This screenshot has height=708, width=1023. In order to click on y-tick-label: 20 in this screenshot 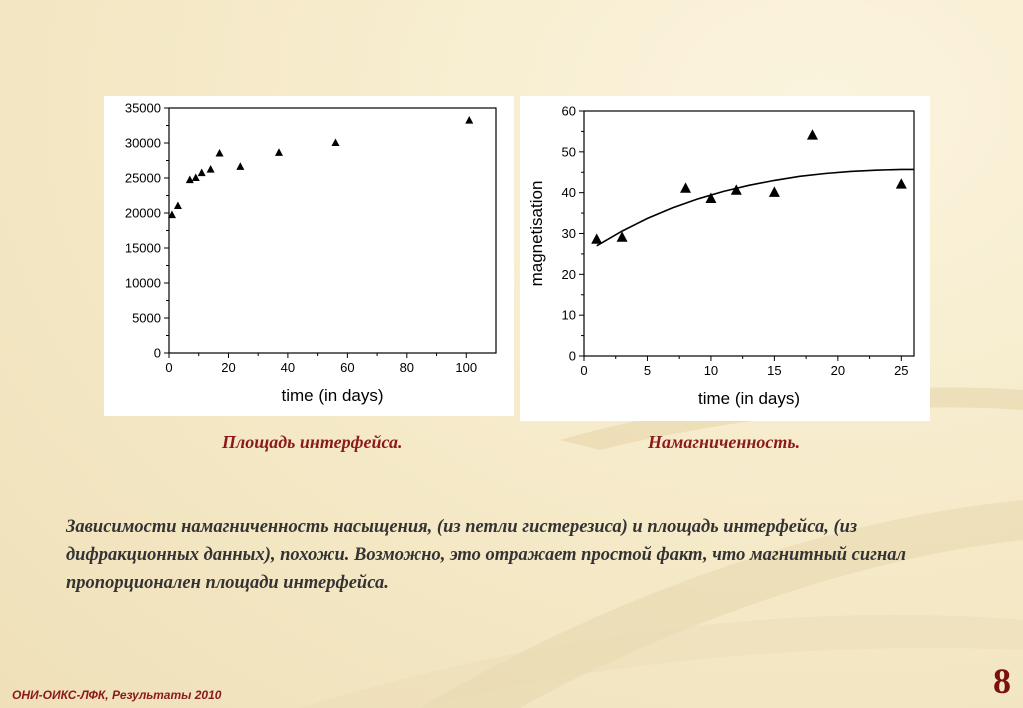, I will do `click(569, 274)`.